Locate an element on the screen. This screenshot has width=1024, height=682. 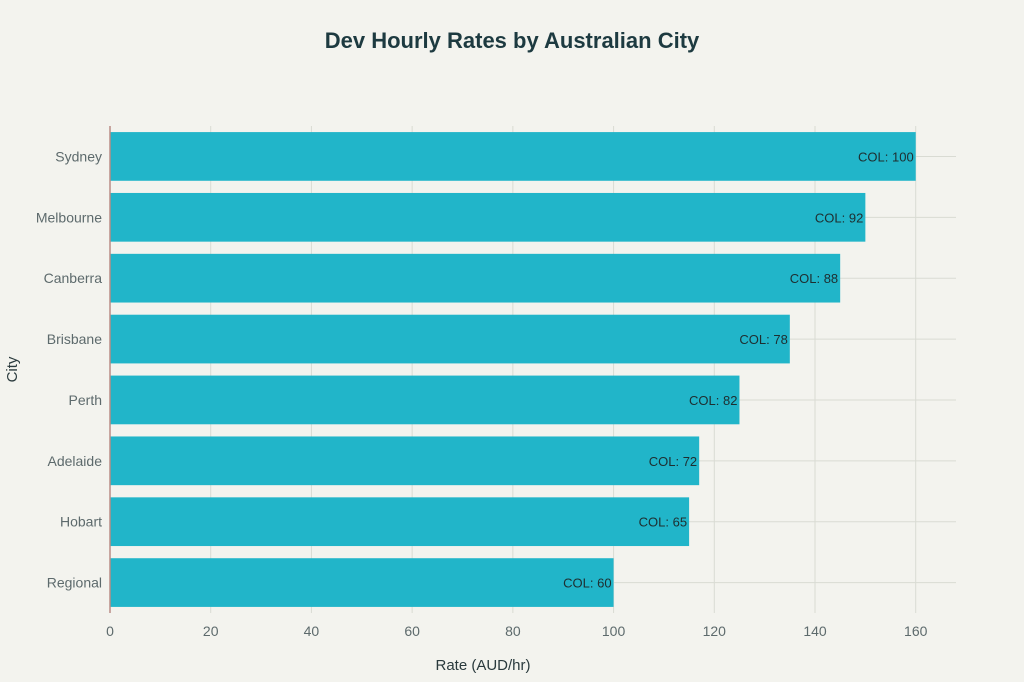
x-tick-label: 20 is located at coordinates (211, 631).